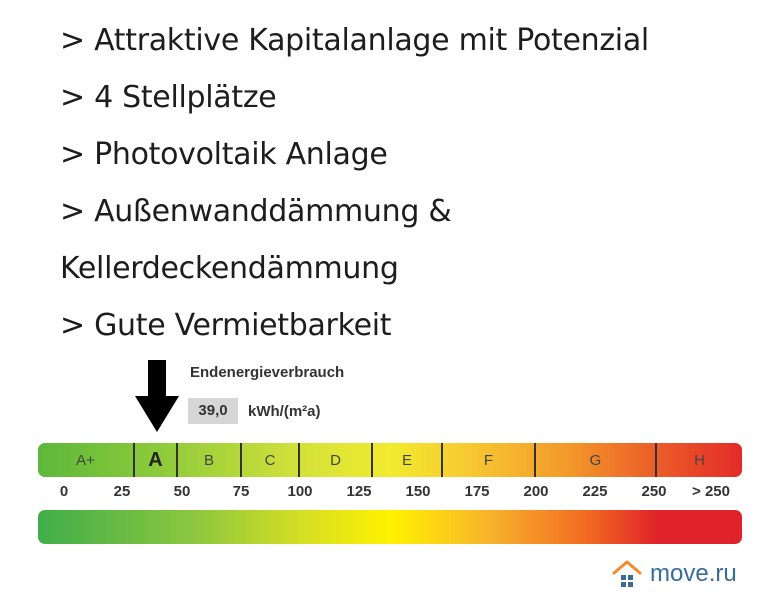 Image resolution: width=769 pixels, height=600 pixels. What do you see at coordinates (122, 491) in the screenshot?
I see `scale-tick: 25` at bounding box center [122, 491].